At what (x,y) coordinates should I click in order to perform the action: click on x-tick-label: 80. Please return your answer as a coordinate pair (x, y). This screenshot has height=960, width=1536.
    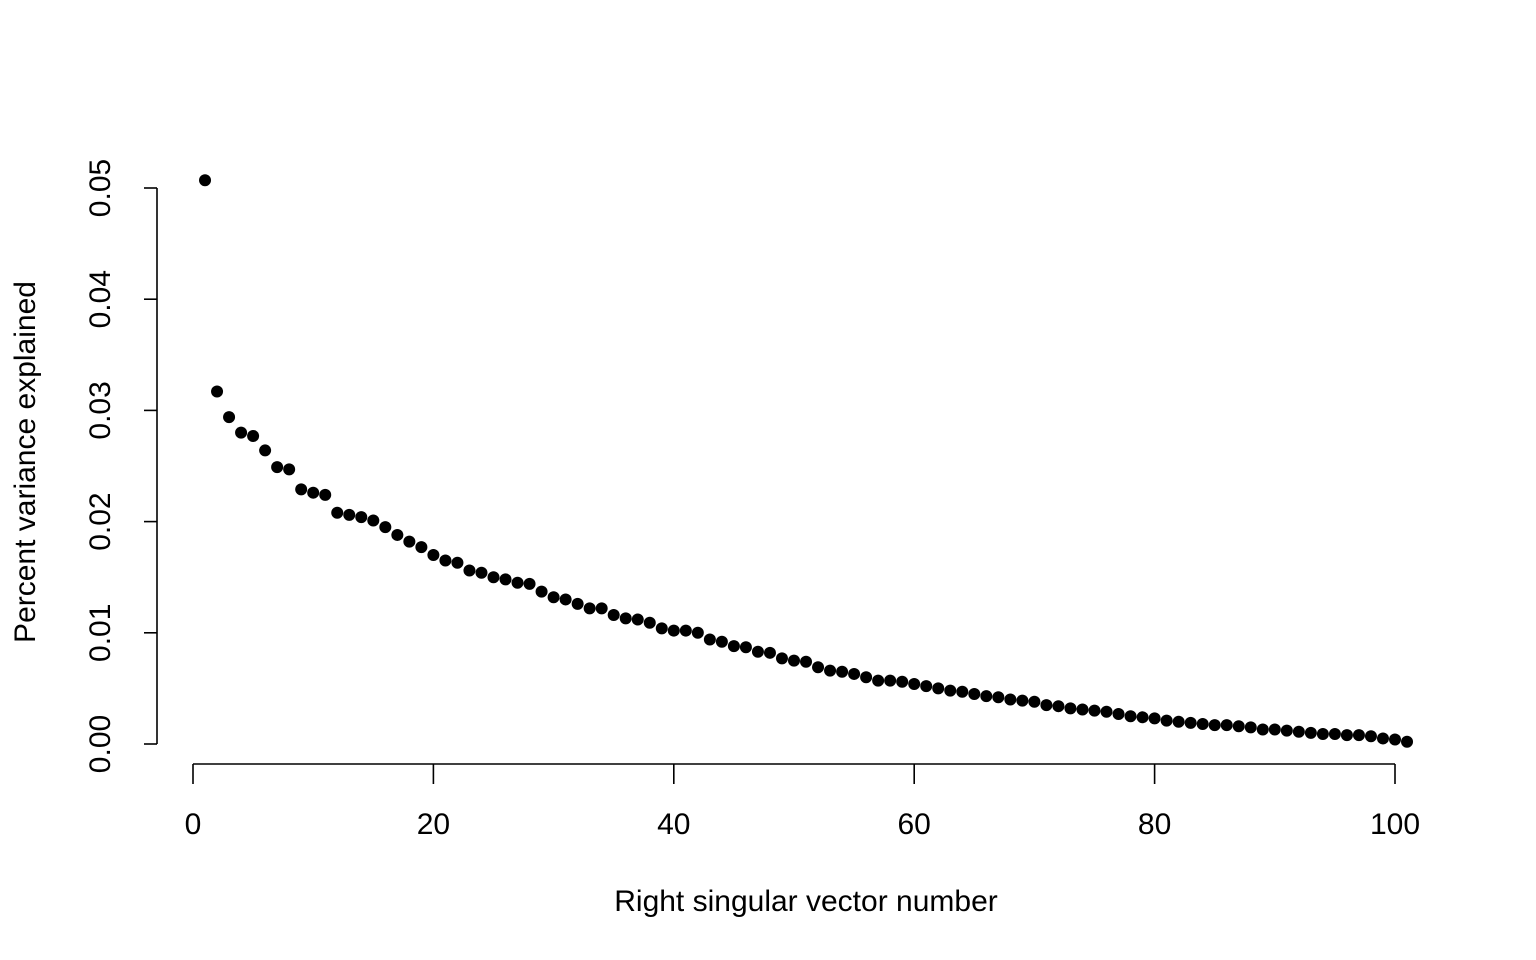
    Looking at the image, I should click on (1154, 824).